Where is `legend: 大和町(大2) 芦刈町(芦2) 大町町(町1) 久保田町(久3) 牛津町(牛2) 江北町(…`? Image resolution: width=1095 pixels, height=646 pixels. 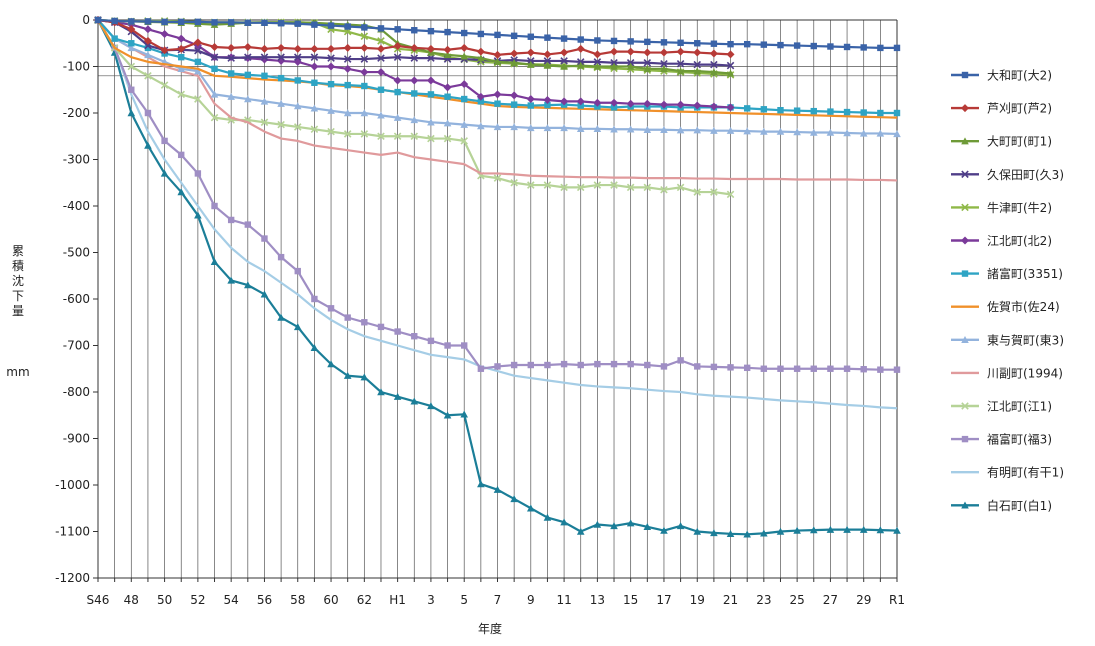
legend: 大和町(大2) 芦刈町(芦2) 大町町(町1) 久保田町(久3) 牛津町(牛2) 江北町(… is located at coordinates (1007, 291).